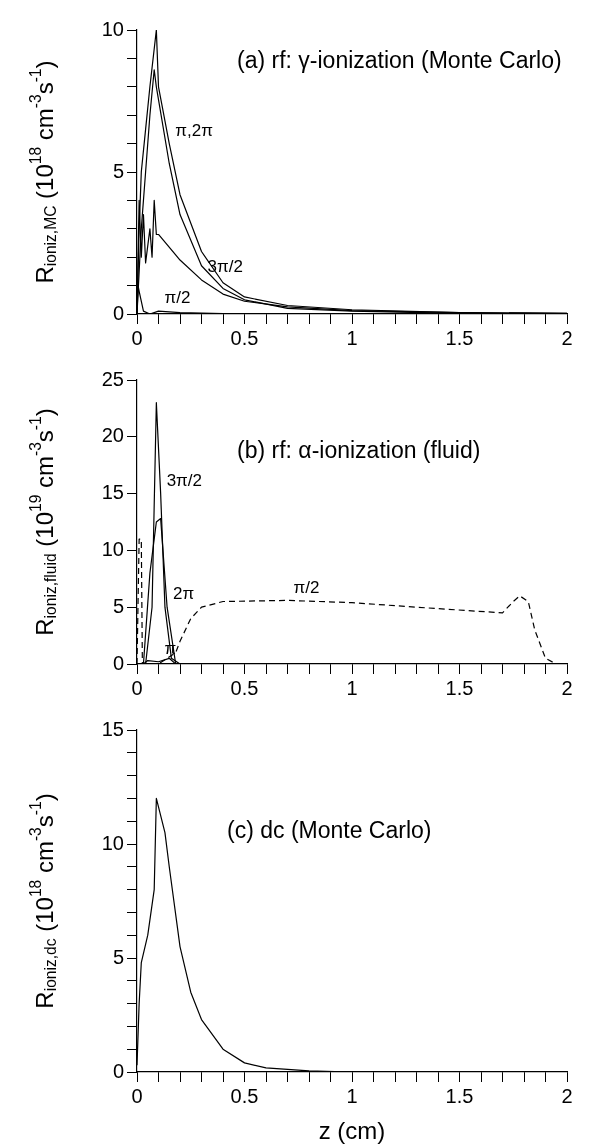 The width and height of the screenshot is (589, 1148). I want to click on y-tick-label: 20, so click(112, 435).